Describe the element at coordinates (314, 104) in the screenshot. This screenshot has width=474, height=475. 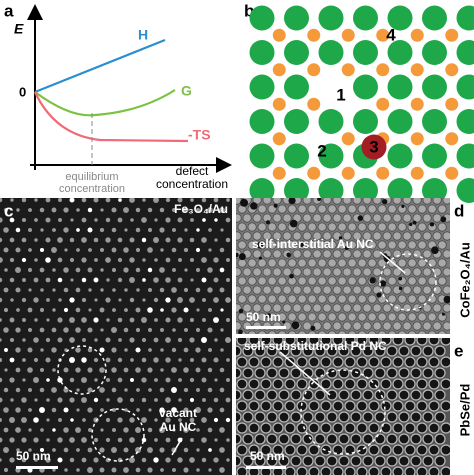
I see `interstitial-atom` at that location.